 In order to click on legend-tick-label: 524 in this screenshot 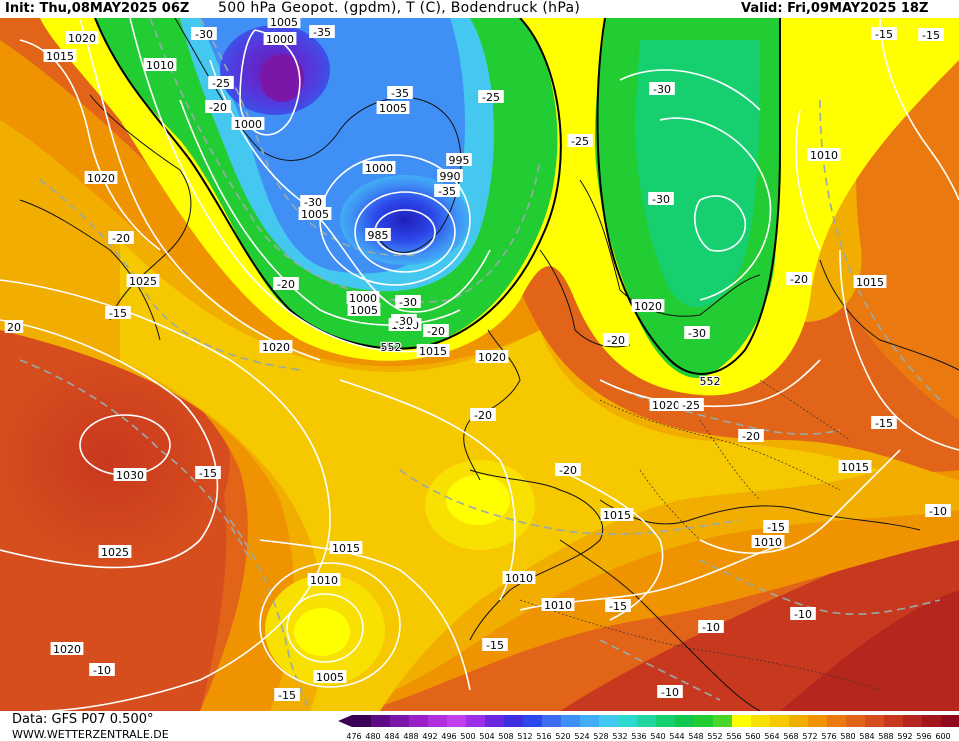, I will do `click(581, 736)`.